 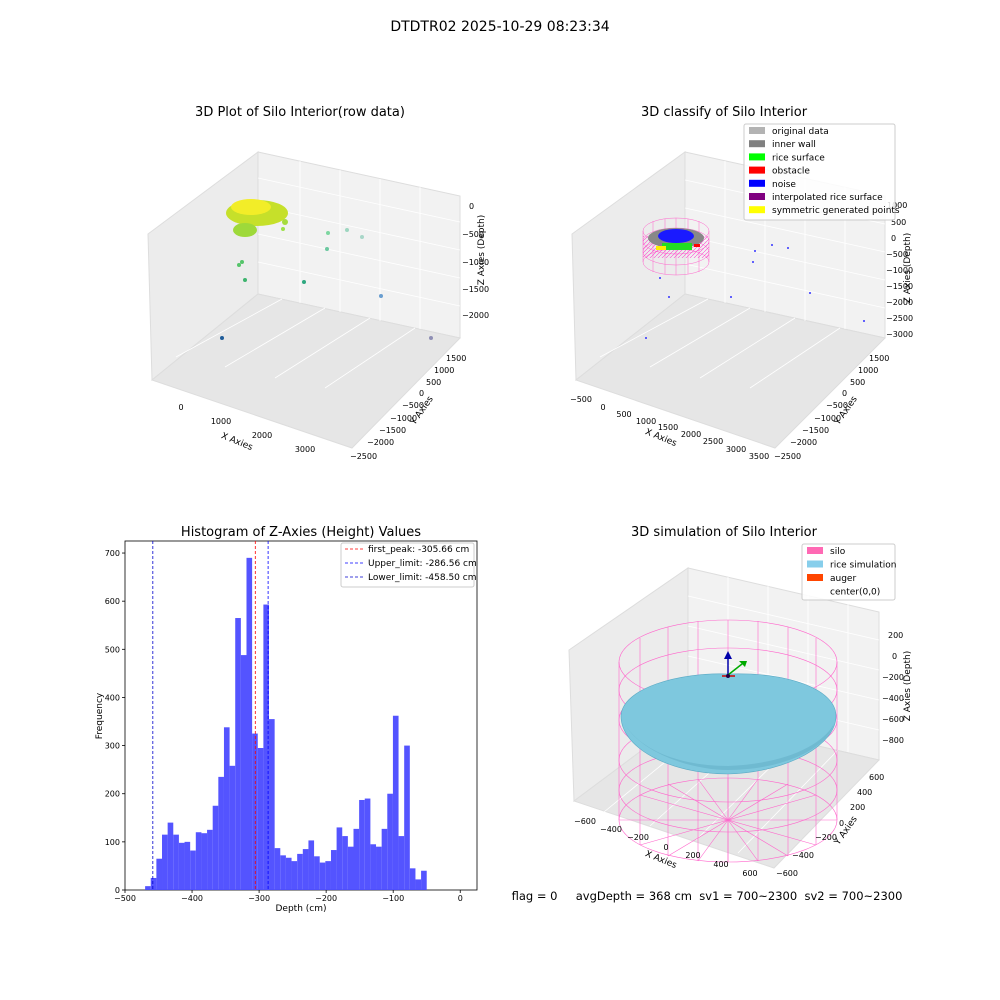 What do you see at coordinates (857, 382) in the screenshot?
I see `classify-y-tick: 500` at bounding box center [857, 382].